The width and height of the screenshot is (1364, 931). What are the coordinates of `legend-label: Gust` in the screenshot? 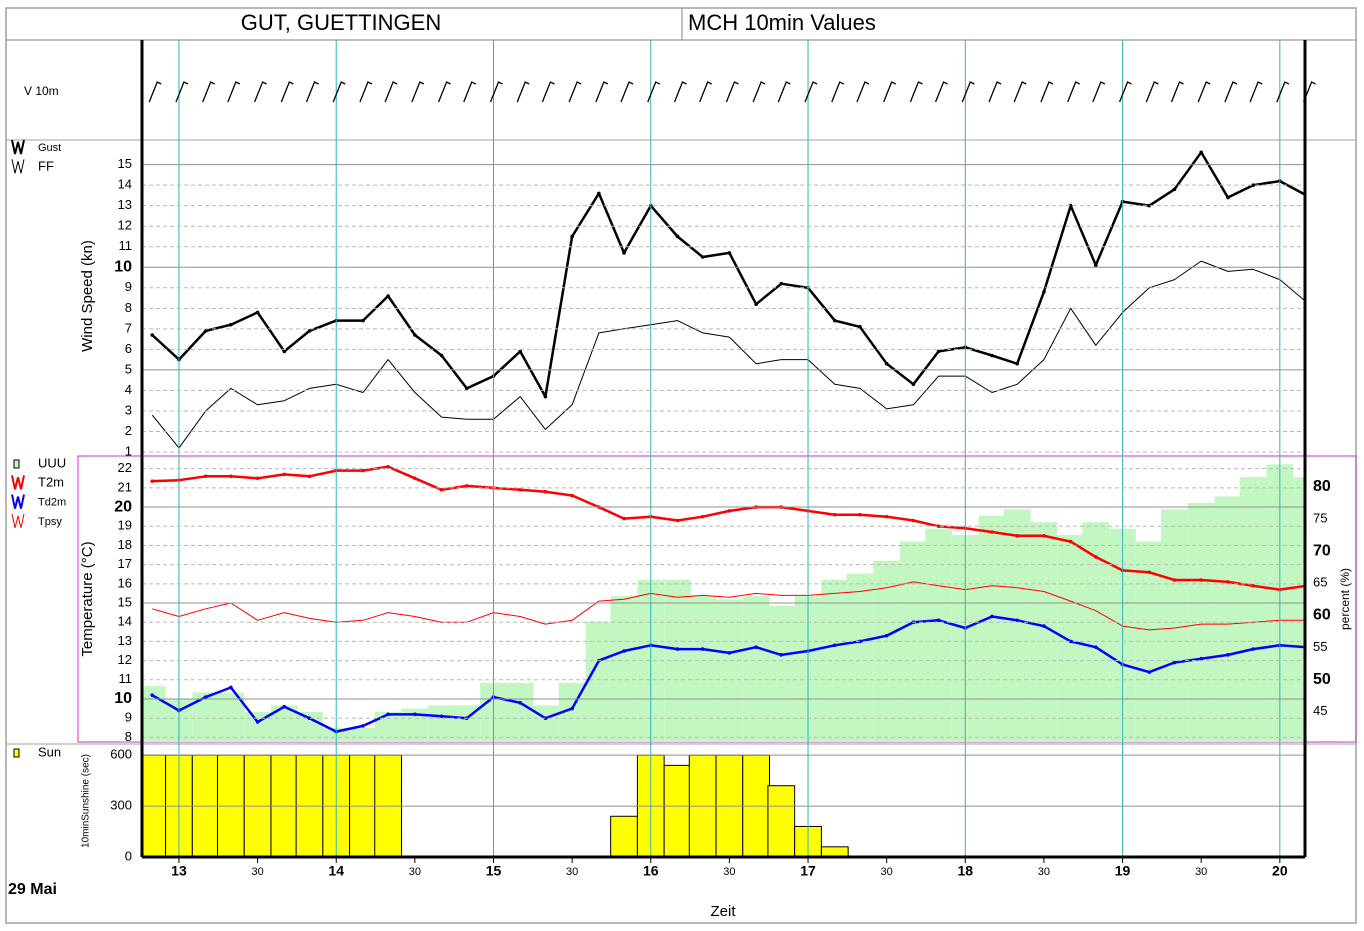 It's located at (49, 148).